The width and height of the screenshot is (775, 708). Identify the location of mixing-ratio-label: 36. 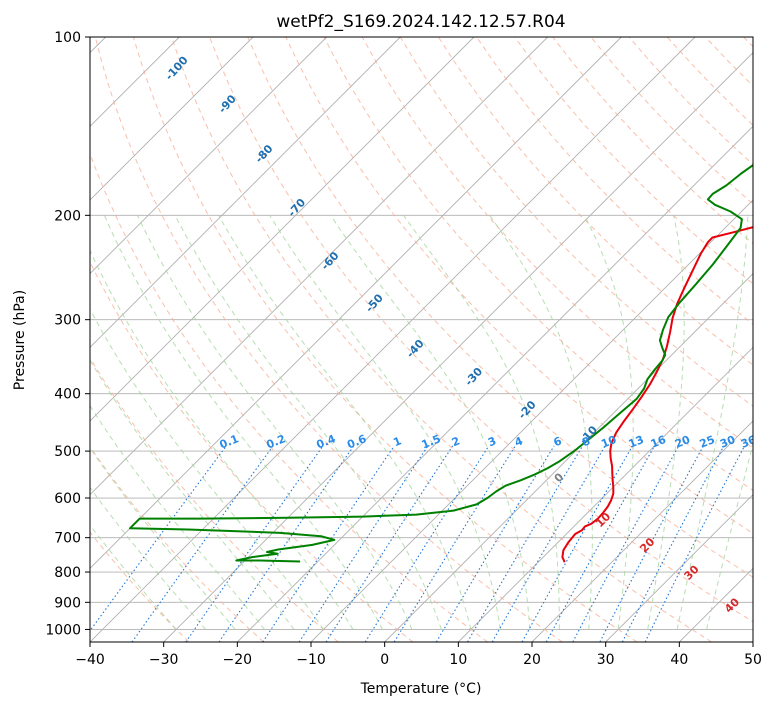
(748, 442).